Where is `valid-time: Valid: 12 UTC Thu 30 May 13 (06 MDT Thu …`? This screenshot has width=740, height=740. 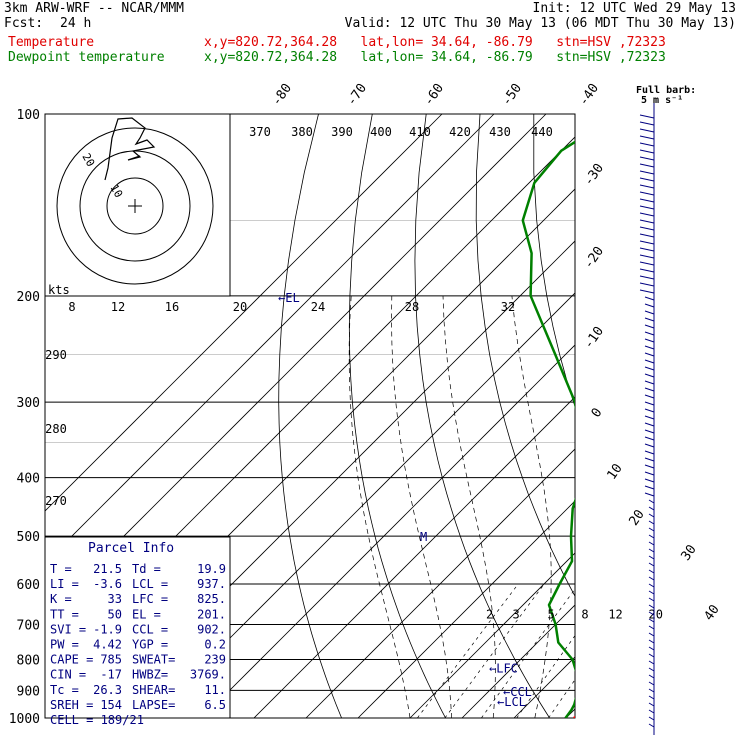 valid-time: Valid: 12 UTC Thu 30 May 13 (06 MDT Thu … is located at coordinates (540, 23).